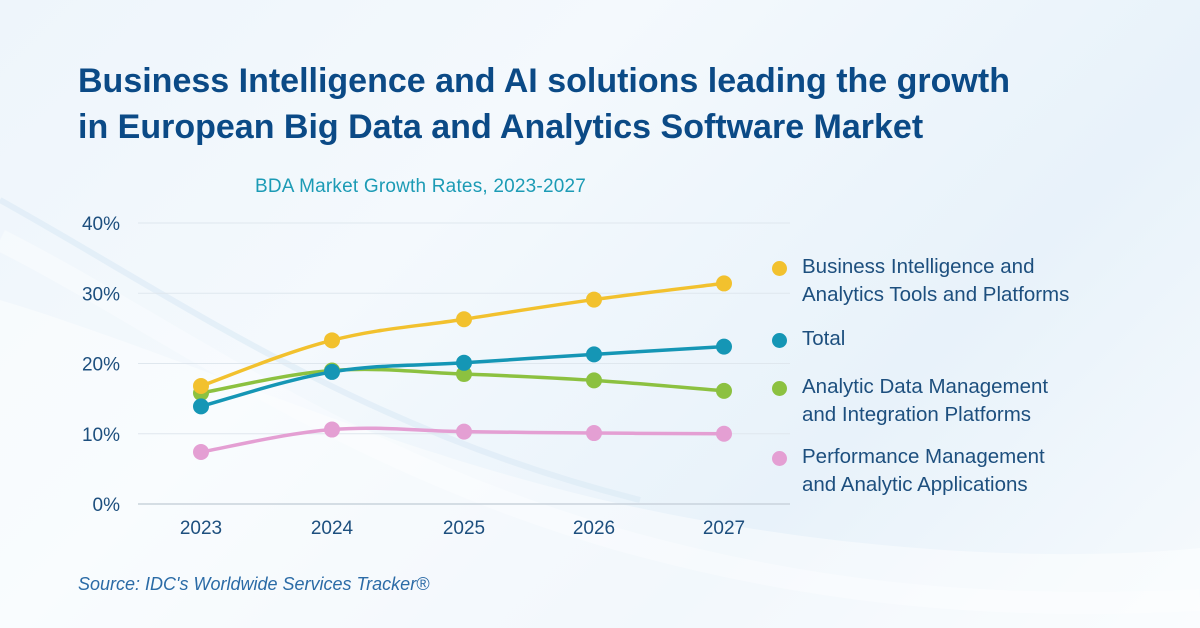  I want to click on data-point-0-2023, so click(201, 385).